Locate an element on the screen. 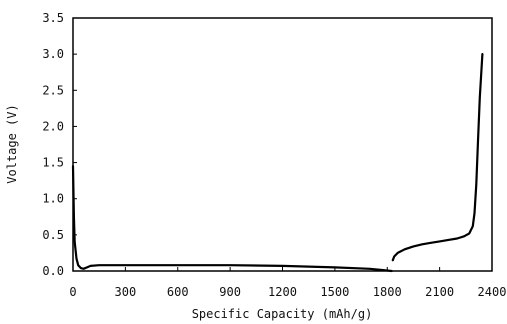  x-tick-label: 0 is located at coordinates (72, 292).